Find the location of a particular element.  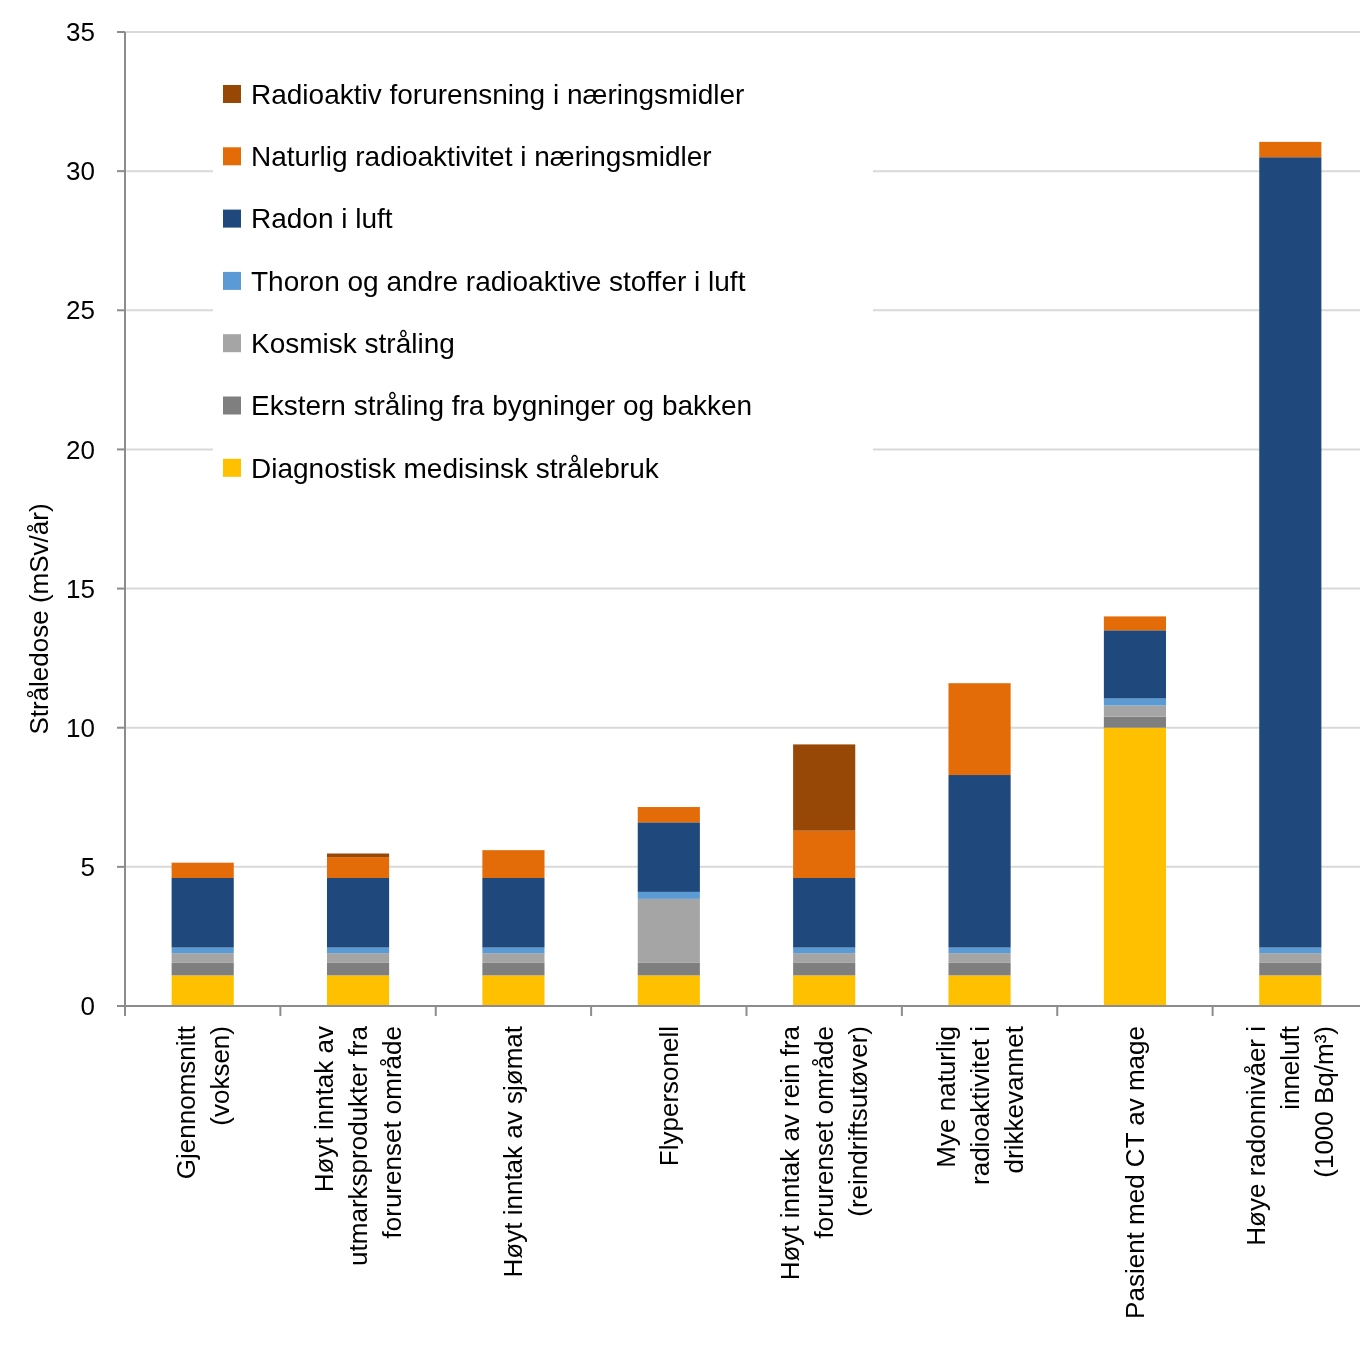

y-axis-title: Stråledose (mSv/år) is located at coordinates (39, 619).